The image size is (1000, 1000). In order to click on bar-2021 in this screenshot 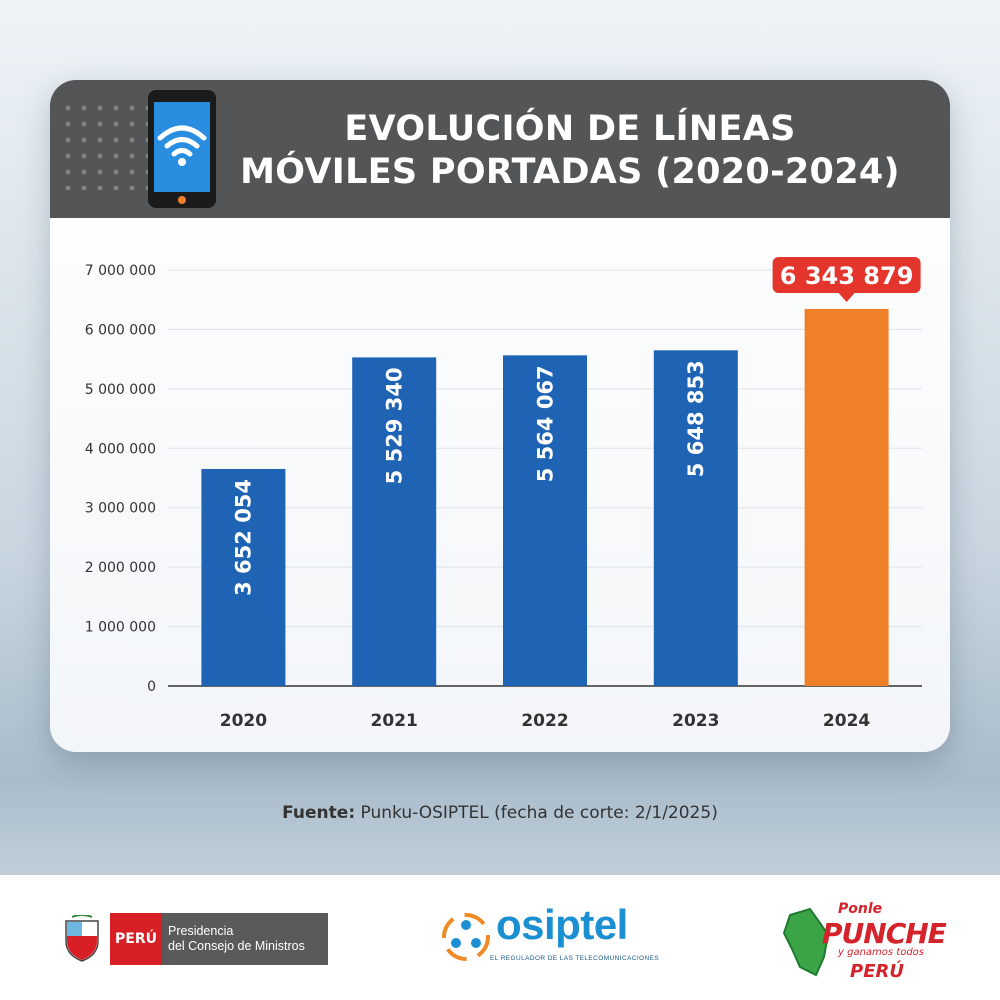, I will do `click(394, 521)`.